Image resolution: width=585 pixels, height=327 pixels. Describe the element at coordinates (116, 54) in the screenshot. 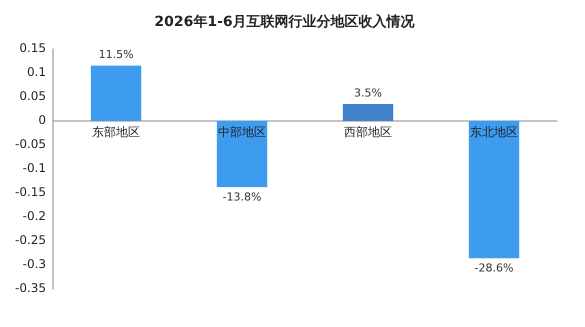

I see `data-label: 11.5%` at that location.